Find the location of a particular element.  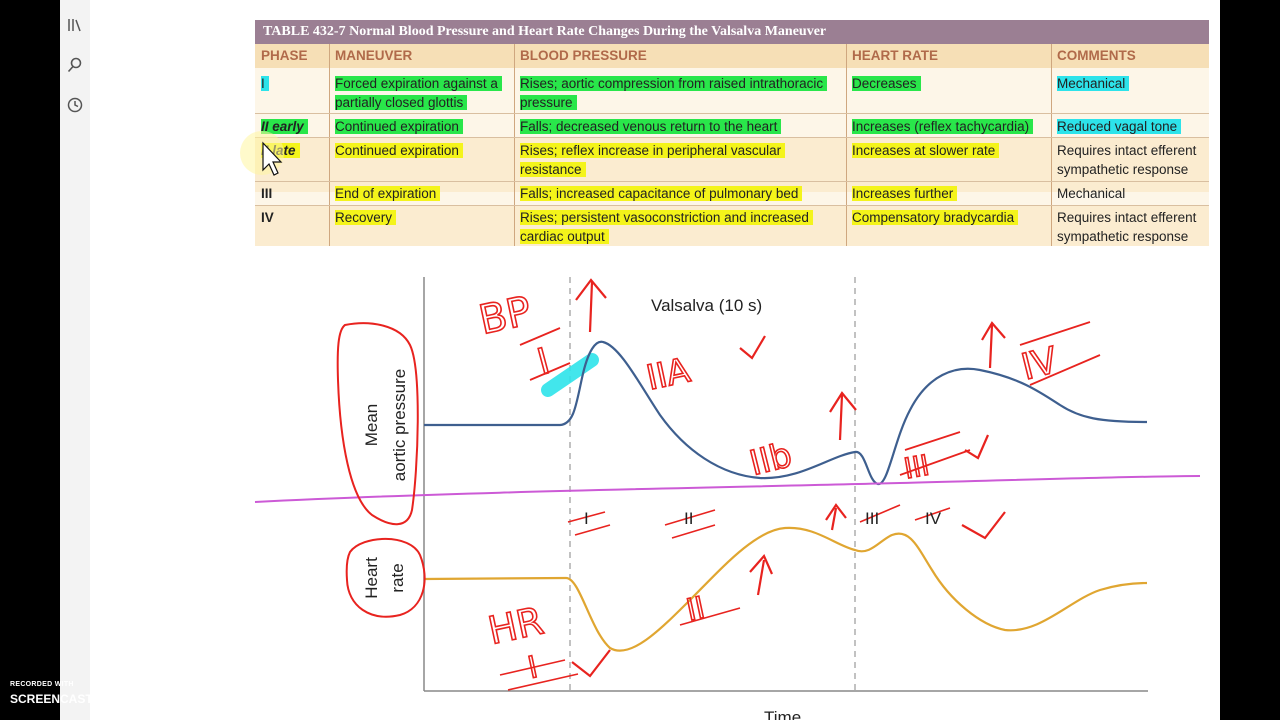

right-black-bar is located at coordinates (1250, 360).